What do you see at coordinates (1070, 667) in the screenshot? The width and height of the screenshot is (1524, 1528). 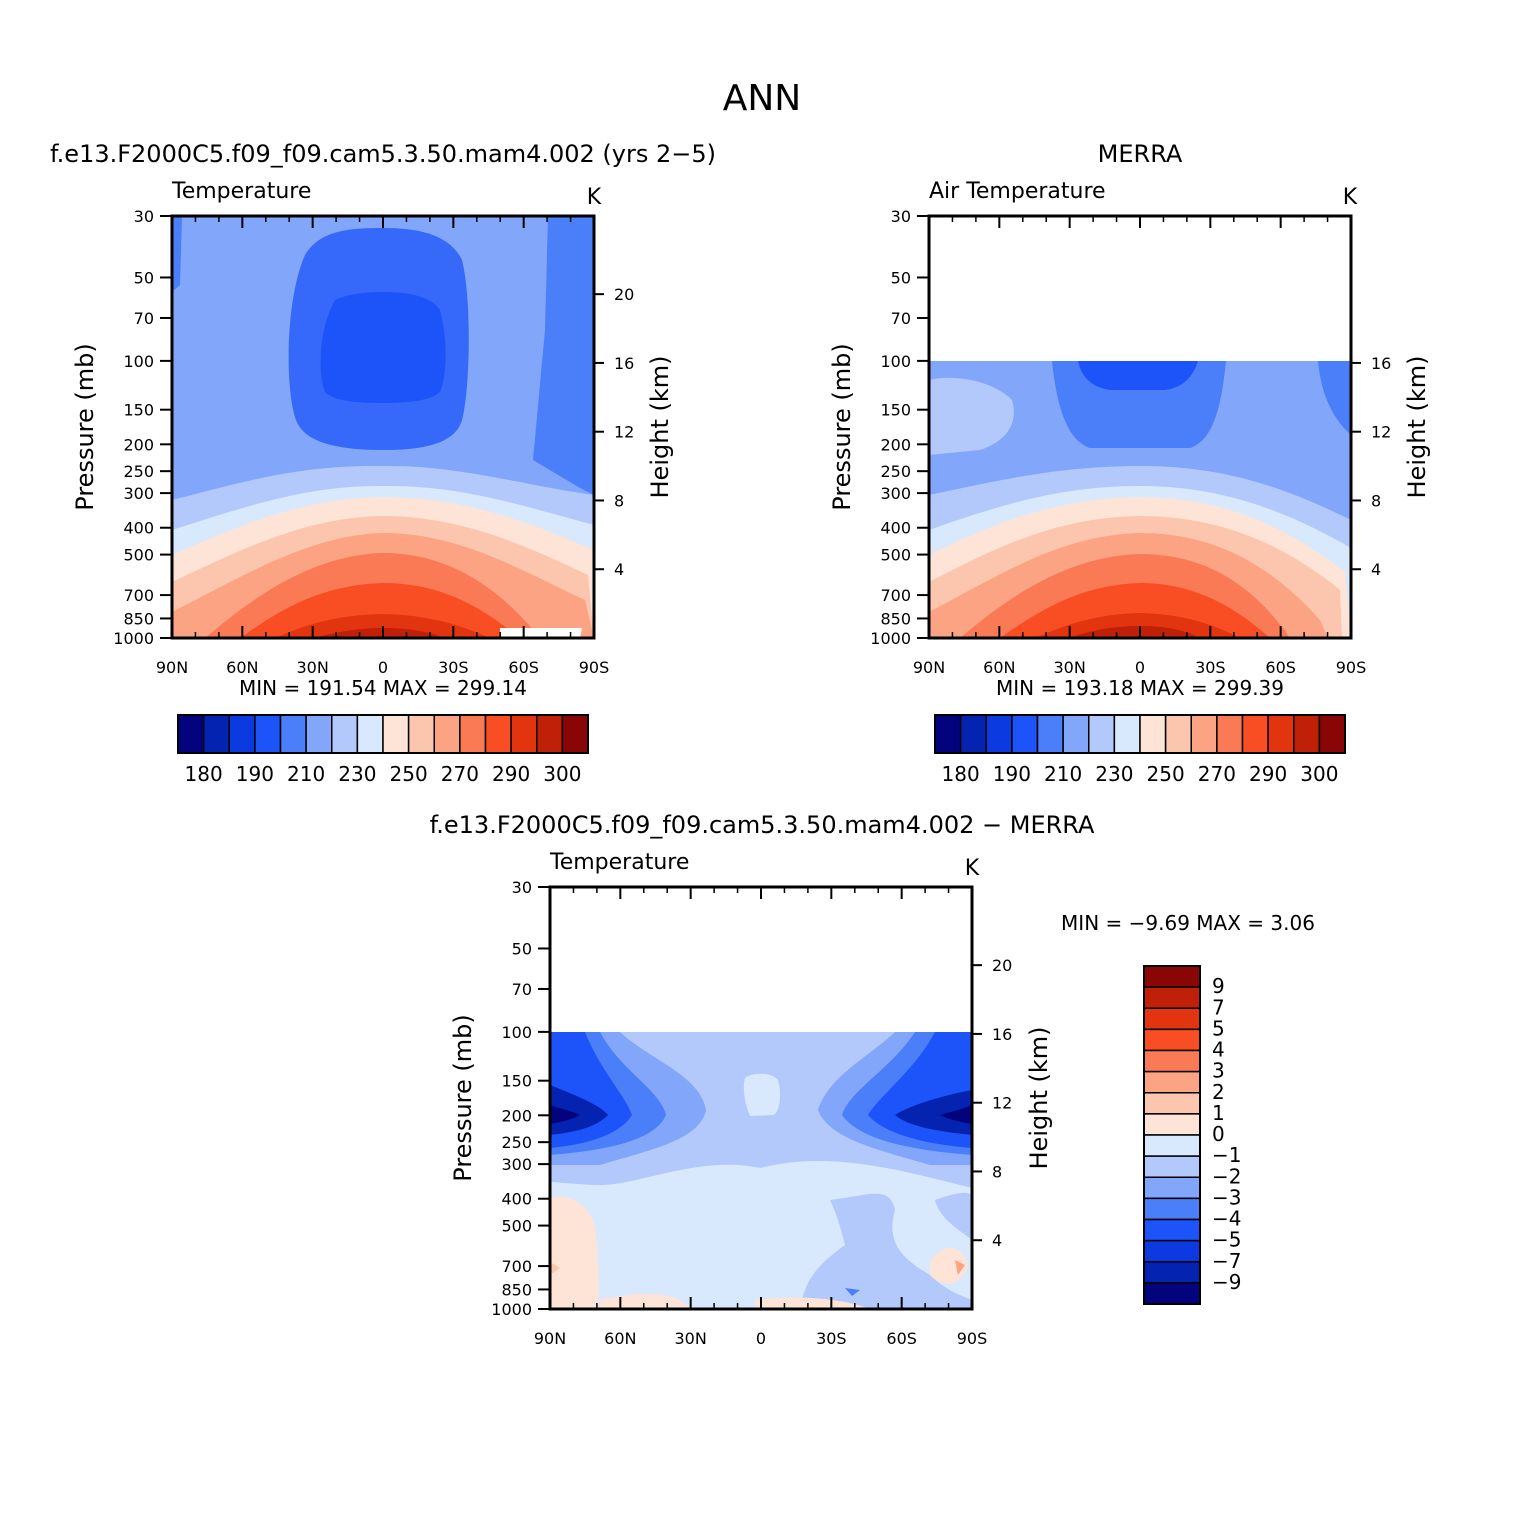 I see `obs-xtick-label: 30N` at bounding box center [1070, 667].